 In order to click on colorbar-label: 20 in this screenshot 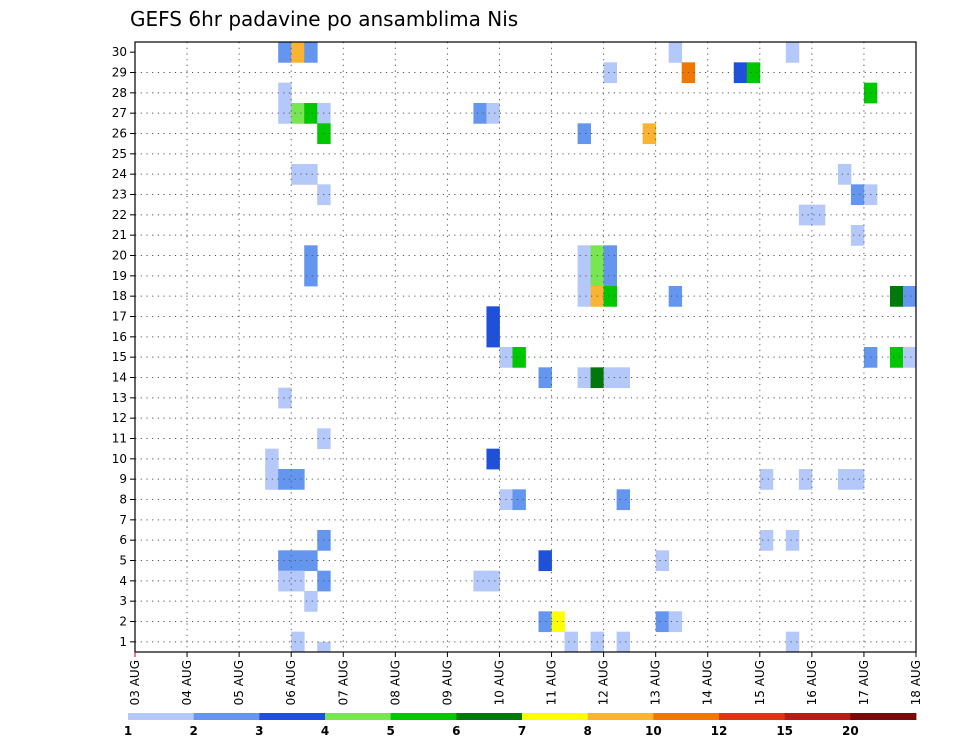, I will do `click(850, 731)`.